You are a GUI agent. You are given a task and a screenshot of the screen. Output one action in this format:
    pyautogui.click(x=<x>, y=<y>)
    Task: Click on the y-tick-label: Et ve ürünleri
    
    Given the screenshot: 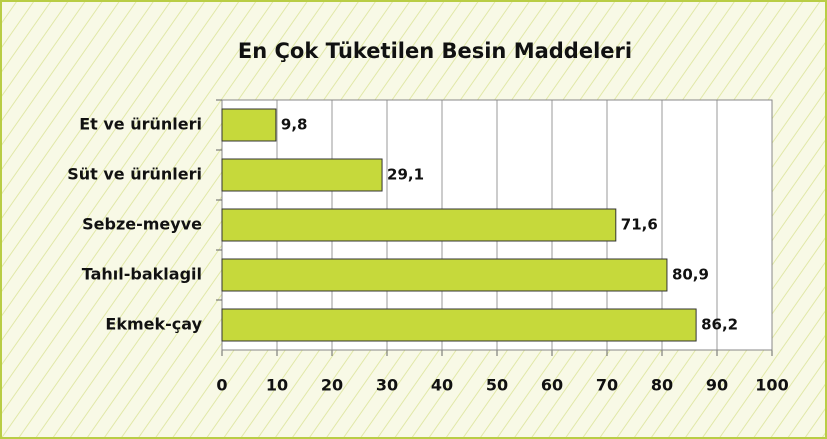 What is the action you would take?
    pyautogui.click(x=140, y=124)
    